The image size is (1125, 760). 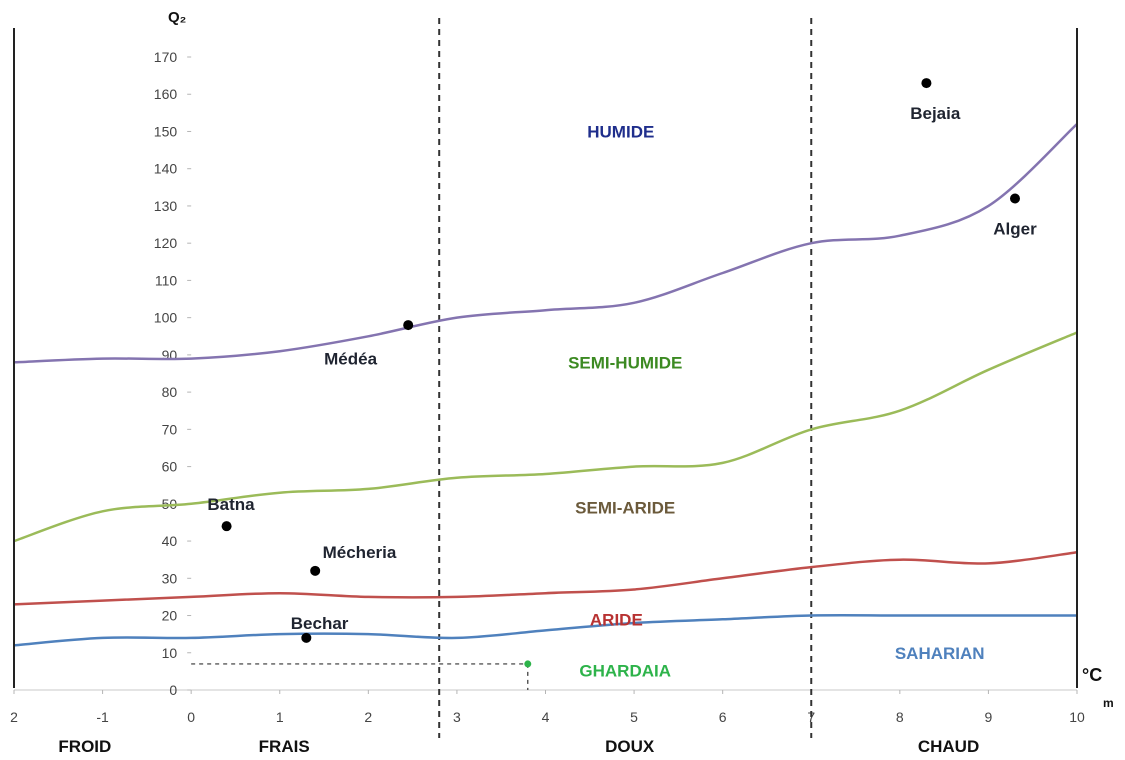 What do you see at coordinates (518, 746) in the screenshot?
I see `temperature-zone-labels: FROID FRAIS DOUX CHAUD` at bounding box center [518, 746].